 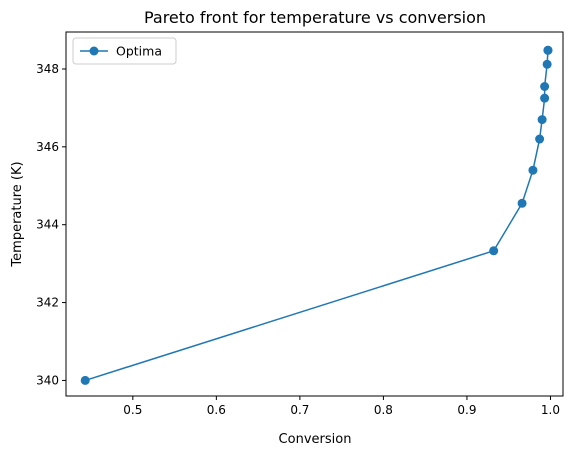 What do you see at coordinates (550, 410) in the screenshot?
I see `x-tick-label: 1.0` at bounding box center [550, 410].